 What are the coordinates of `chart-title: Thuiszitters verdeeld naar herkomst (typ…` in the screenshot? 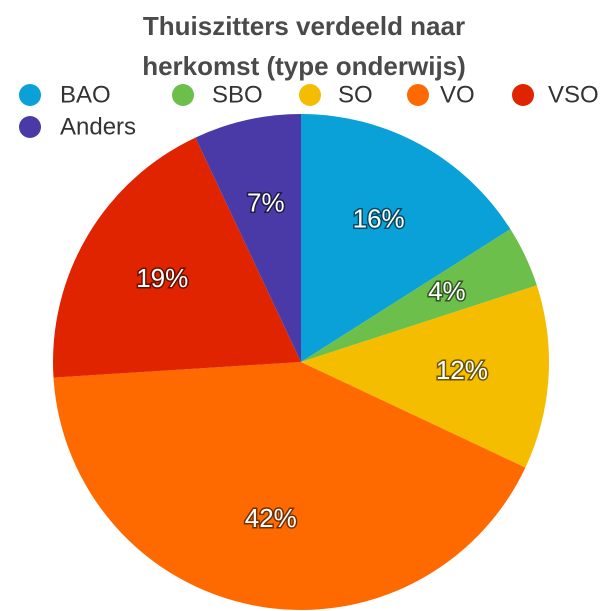 It's located at (304, 46).